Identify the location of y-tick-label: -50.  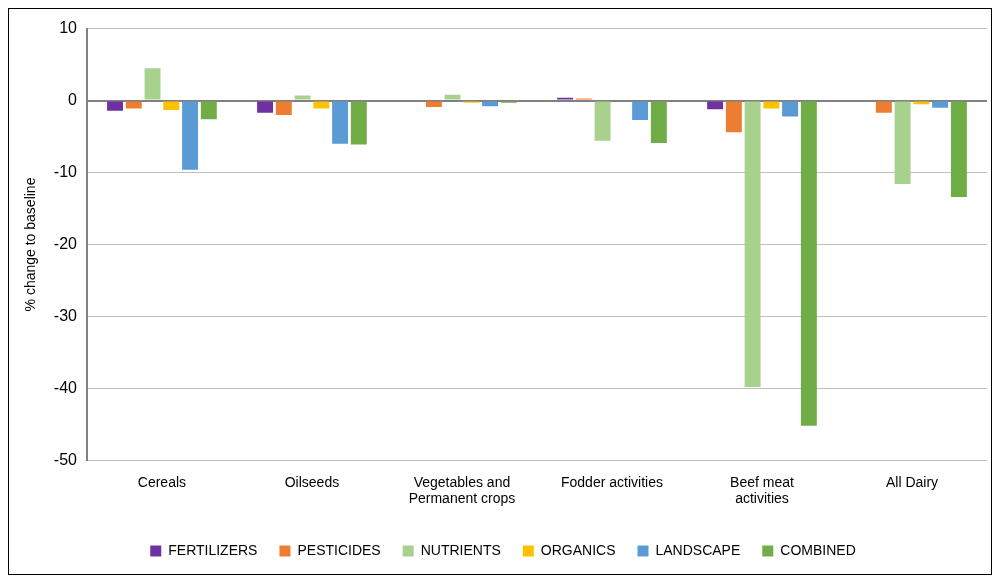
(65, 459).